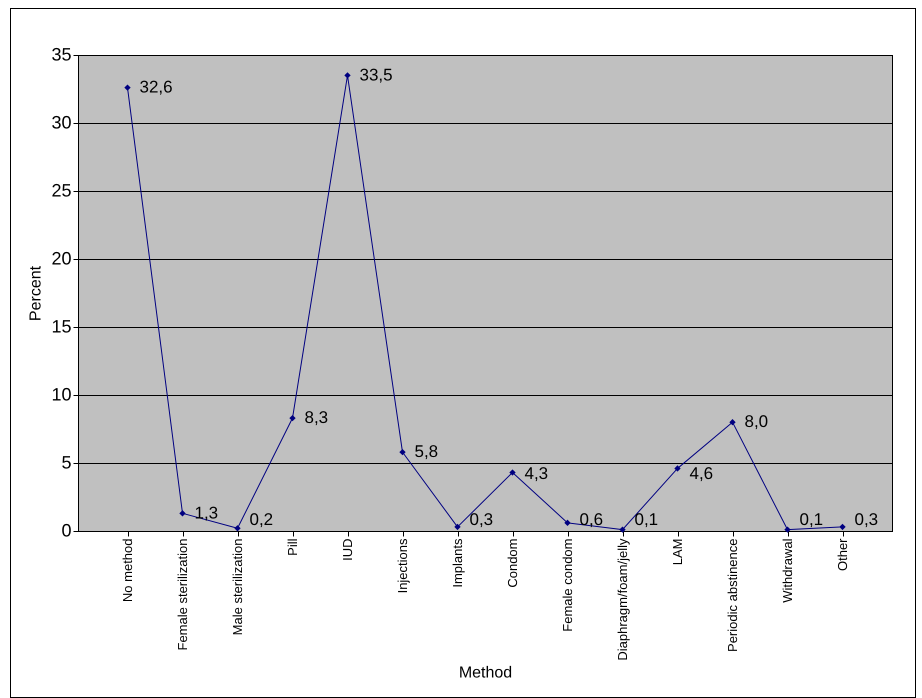  I want to click on y-tick-label: 30, so click(61, 122).